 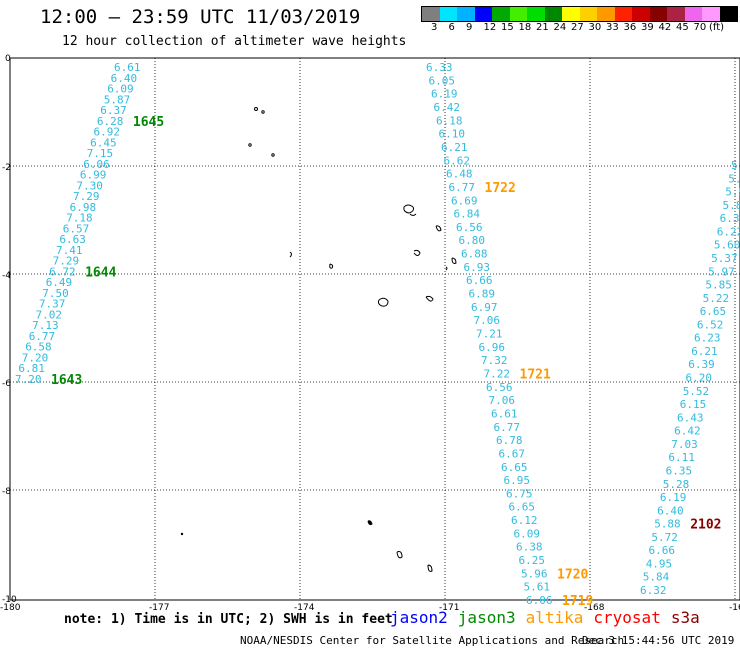 What do you see at coordinates (542, 27) in the screenshot?
I see `color-scale-label: 21` at bounding box center [542, 27].